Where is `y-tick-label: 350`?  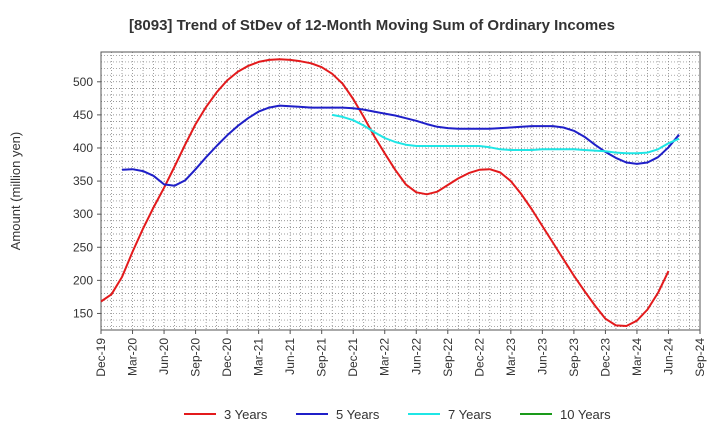
y-tick-label: 350 is located at coordinates (83, 181).